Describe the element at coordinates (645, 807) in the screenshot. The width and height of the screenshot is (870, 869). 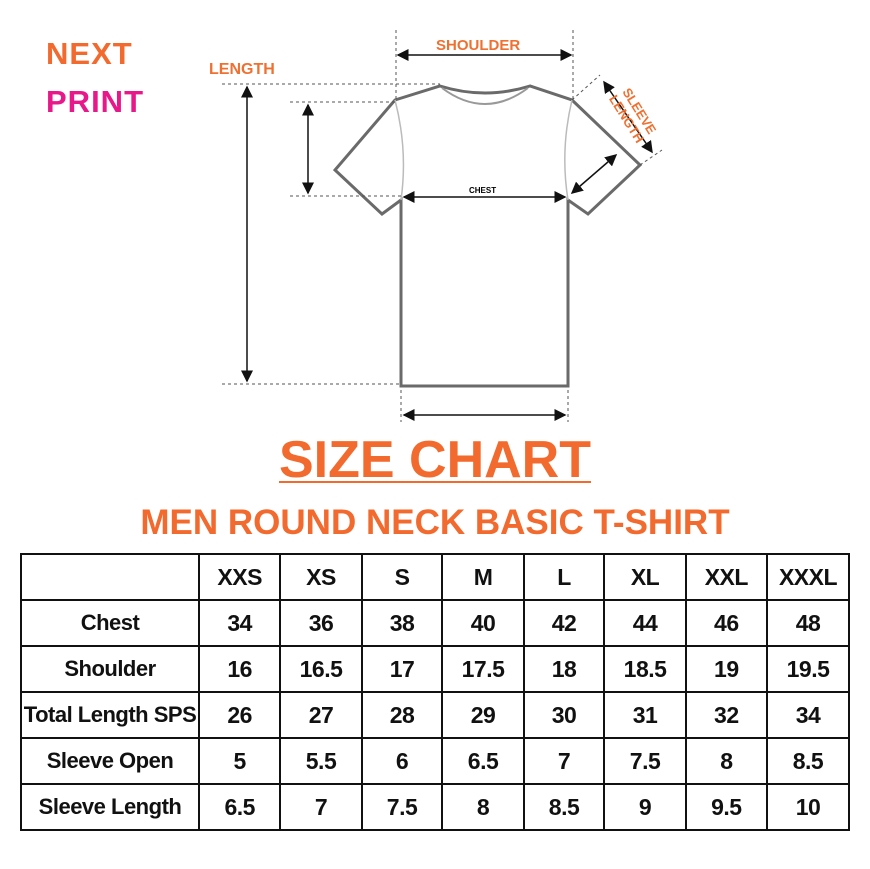
I see `table-cell: 9` at that location.